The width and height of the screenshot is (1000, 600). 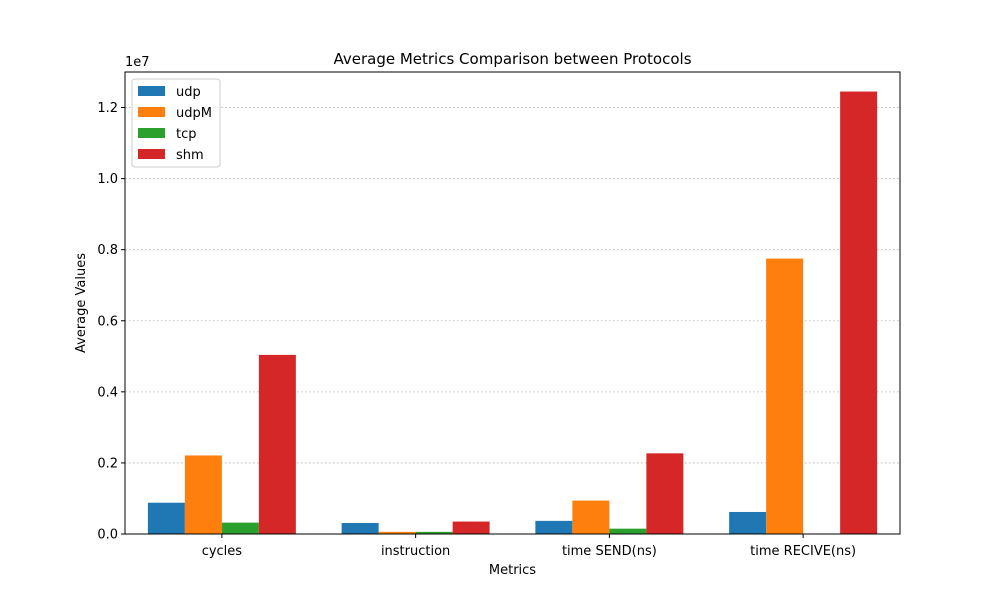 I want to click on legend-swatch-udp, so click(x=151, y=91).